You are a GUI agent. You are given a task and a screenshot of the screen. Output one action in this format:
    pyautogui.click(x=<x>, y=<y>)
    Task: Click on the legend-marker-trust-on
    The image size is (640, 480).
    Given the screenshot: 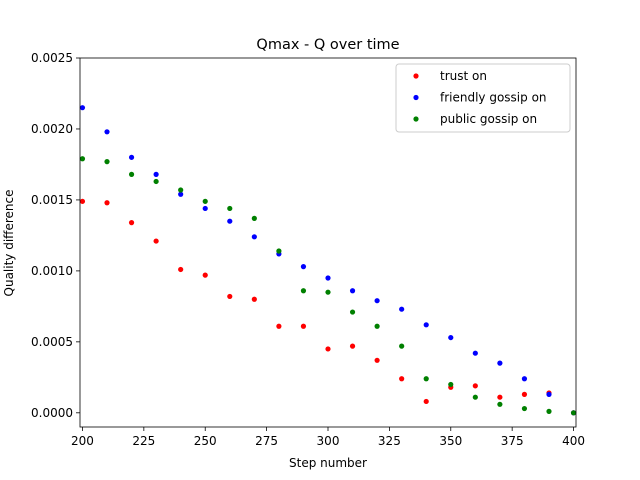 What is the action you would take?
    pyautogui.click(x=416, y=76)
    